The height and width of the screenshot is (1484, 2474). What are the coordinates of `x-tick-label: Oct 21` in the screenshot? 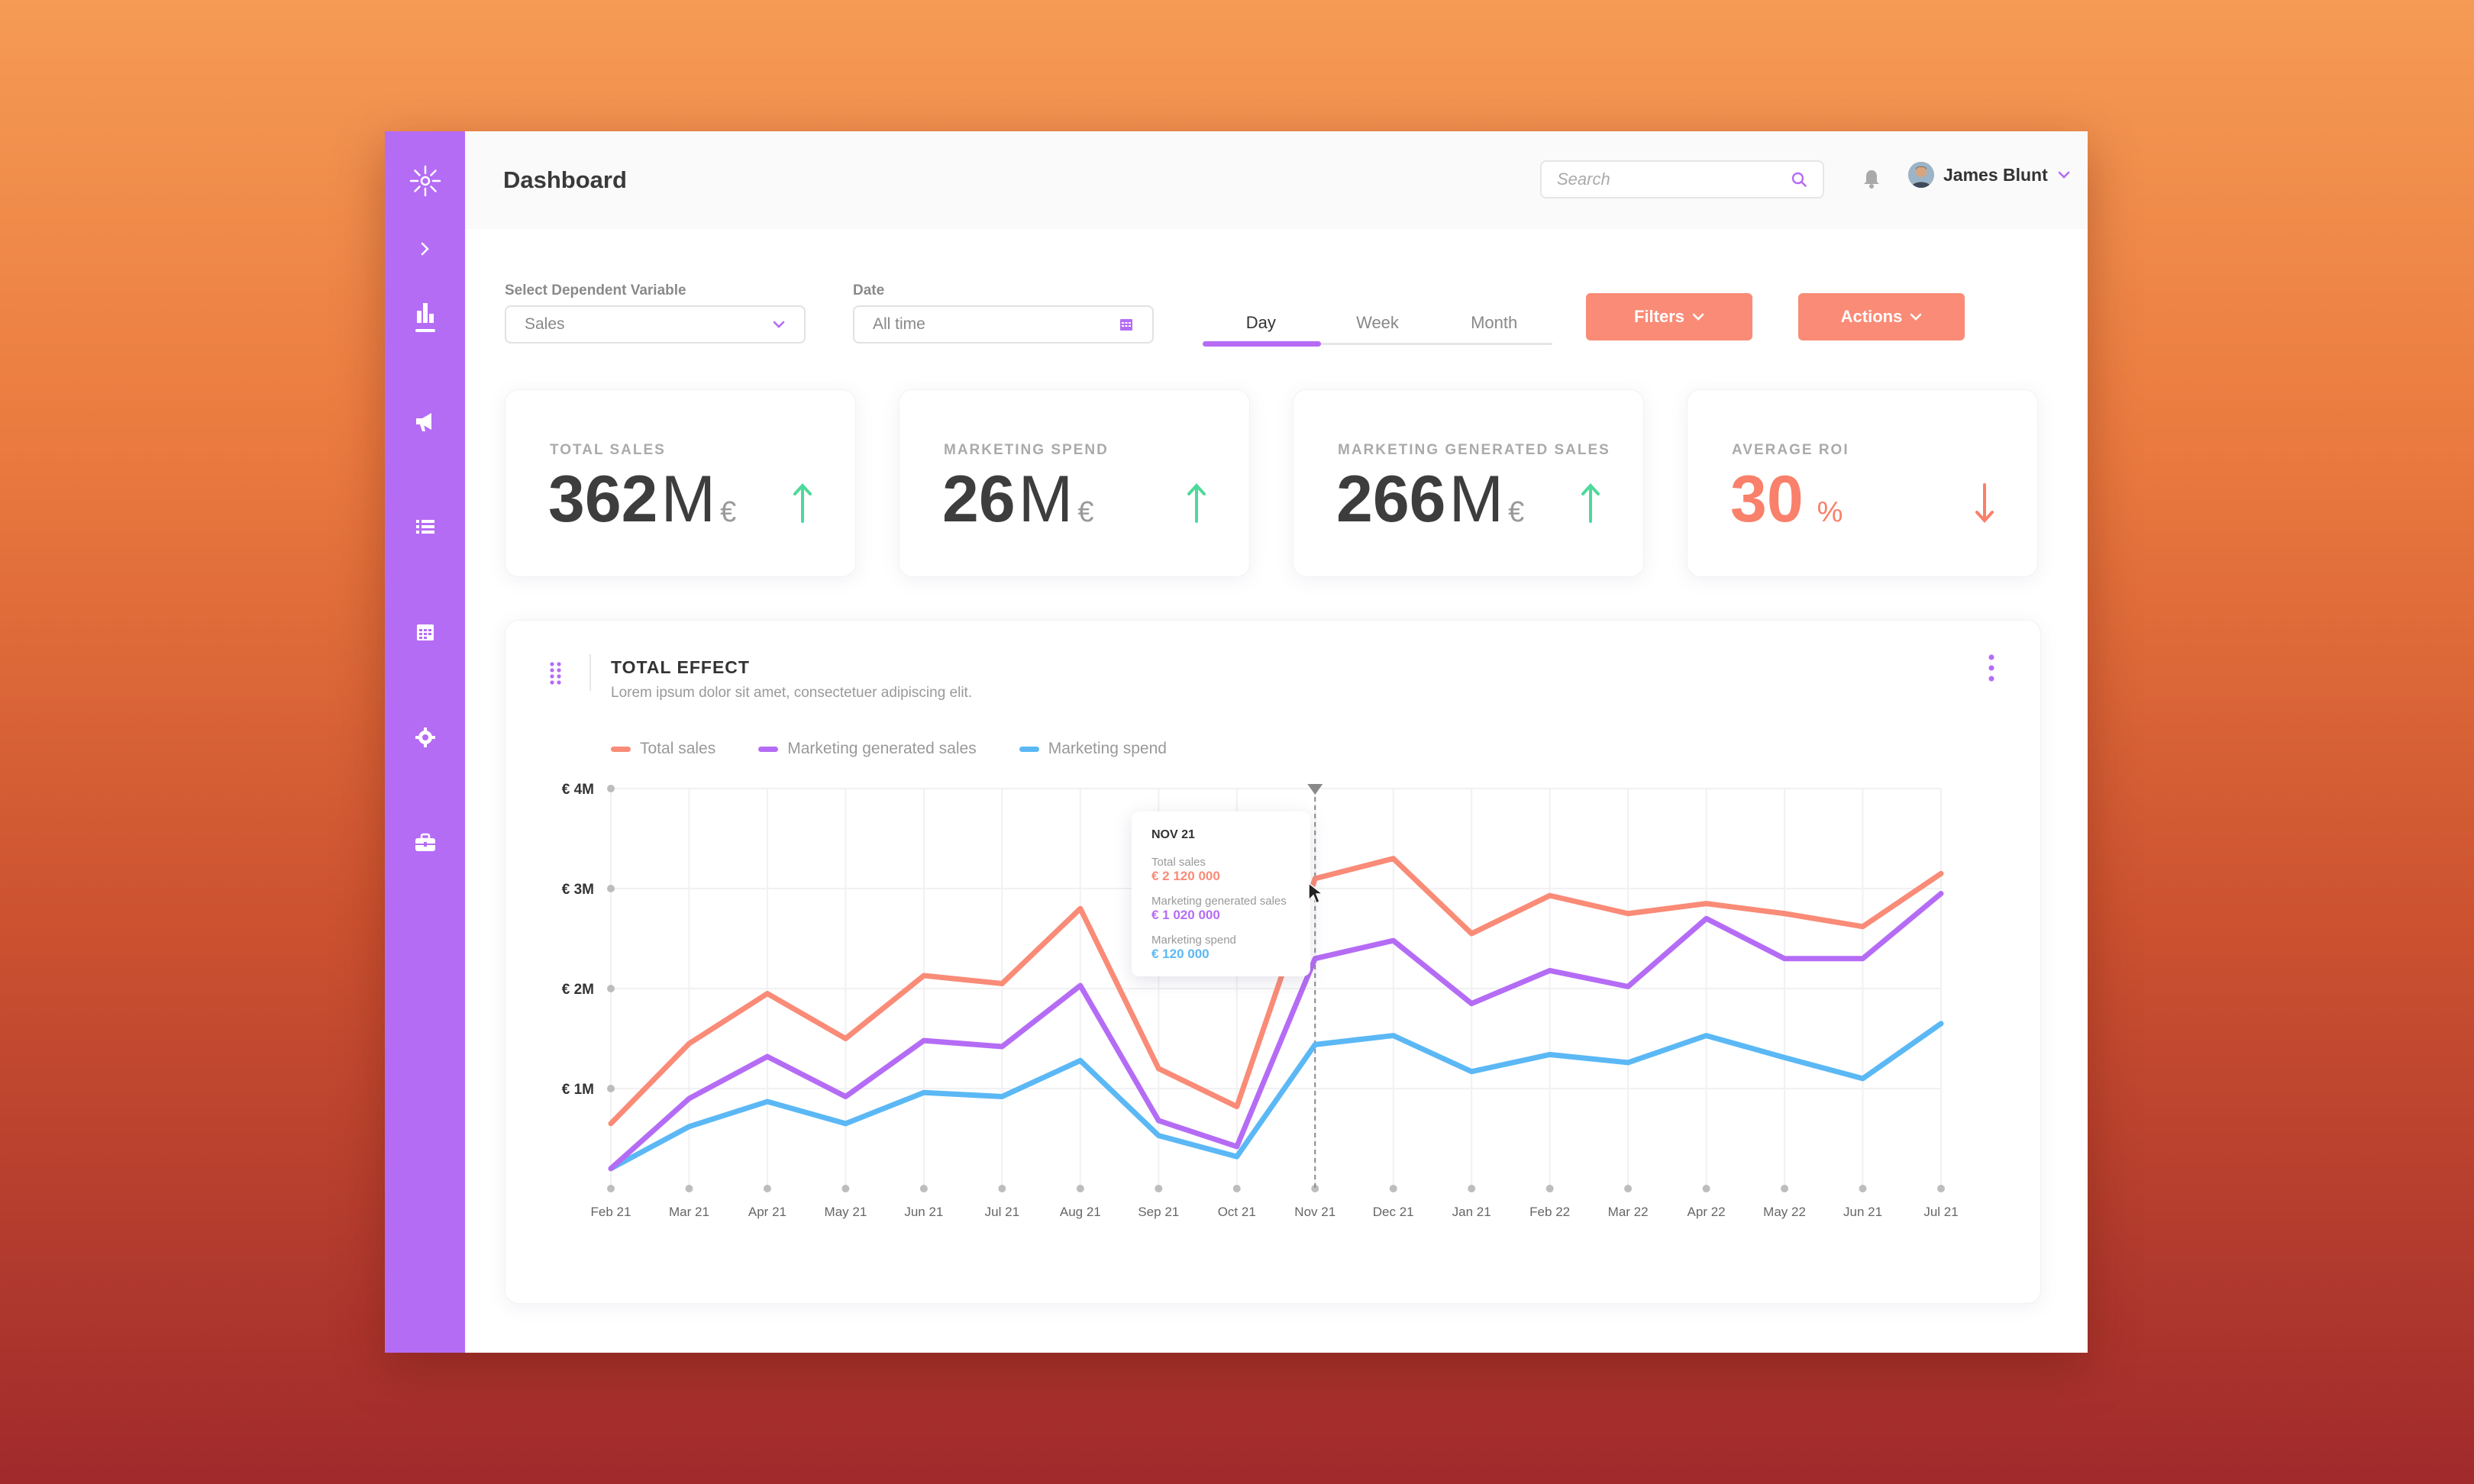 It's located at (1237, 1212).